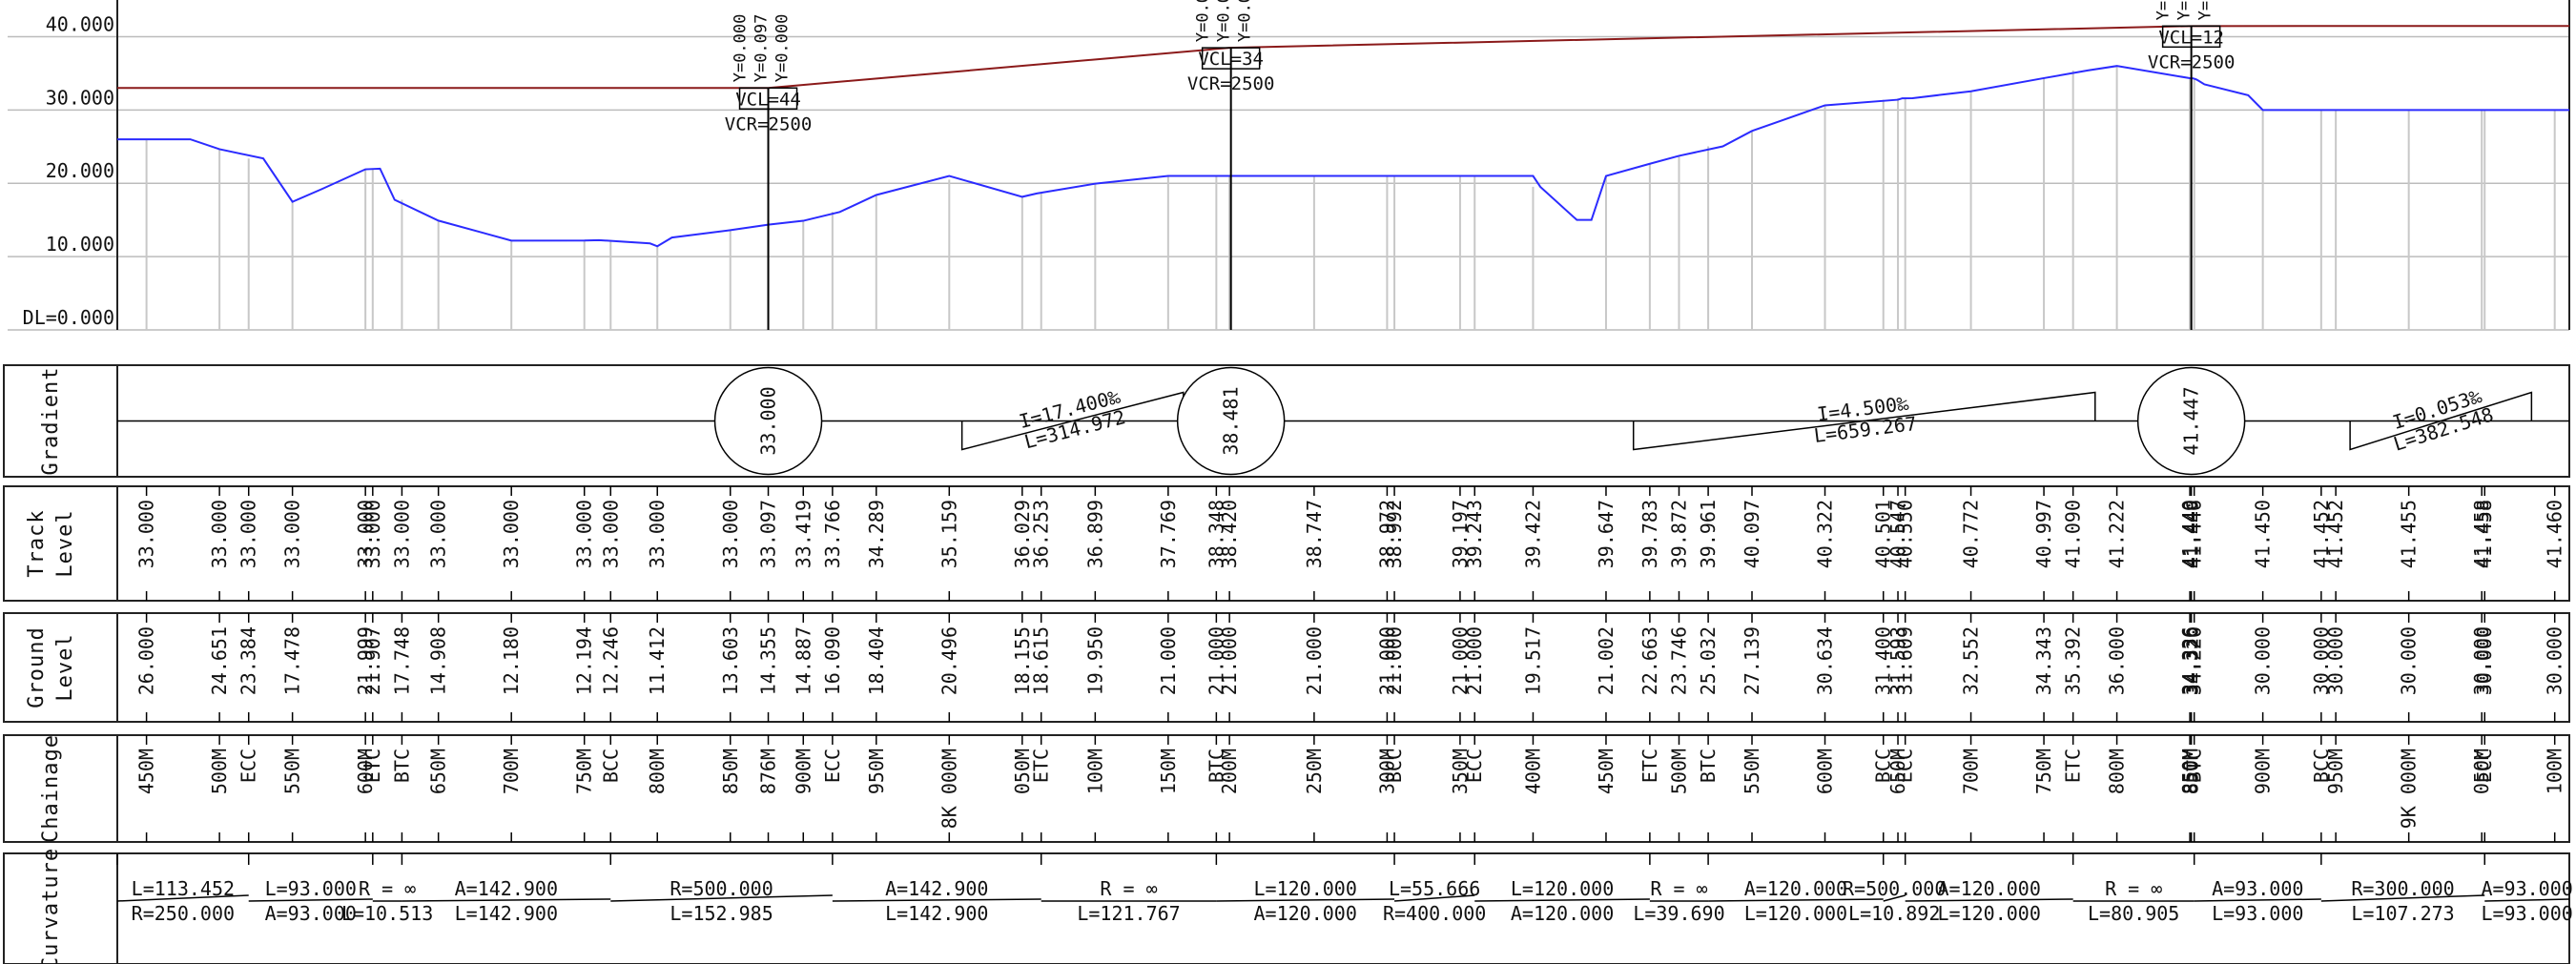 Image resolution: width=2576 pixels, height=964 pixels. What do you see at coordinates (1094, 772) in the screenshot?
I see `chainage-value: 100M` at bounding box center [1094, 772].